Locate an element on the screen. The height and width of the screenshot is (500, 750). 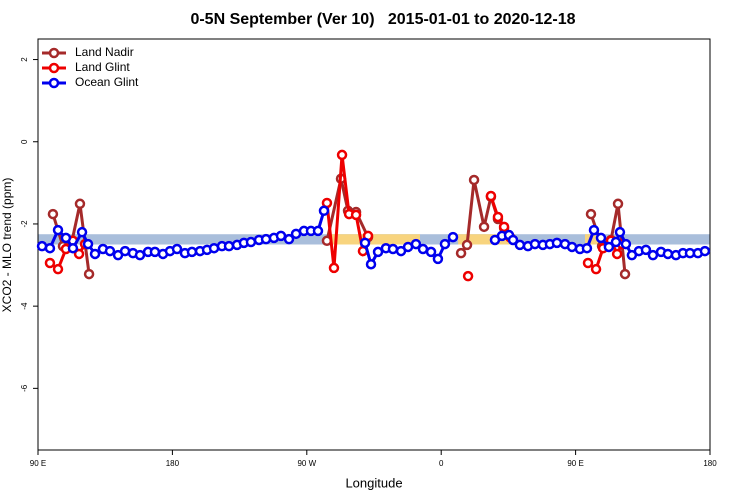
y-tick-label: 2 is located at coordinates (24, 59).